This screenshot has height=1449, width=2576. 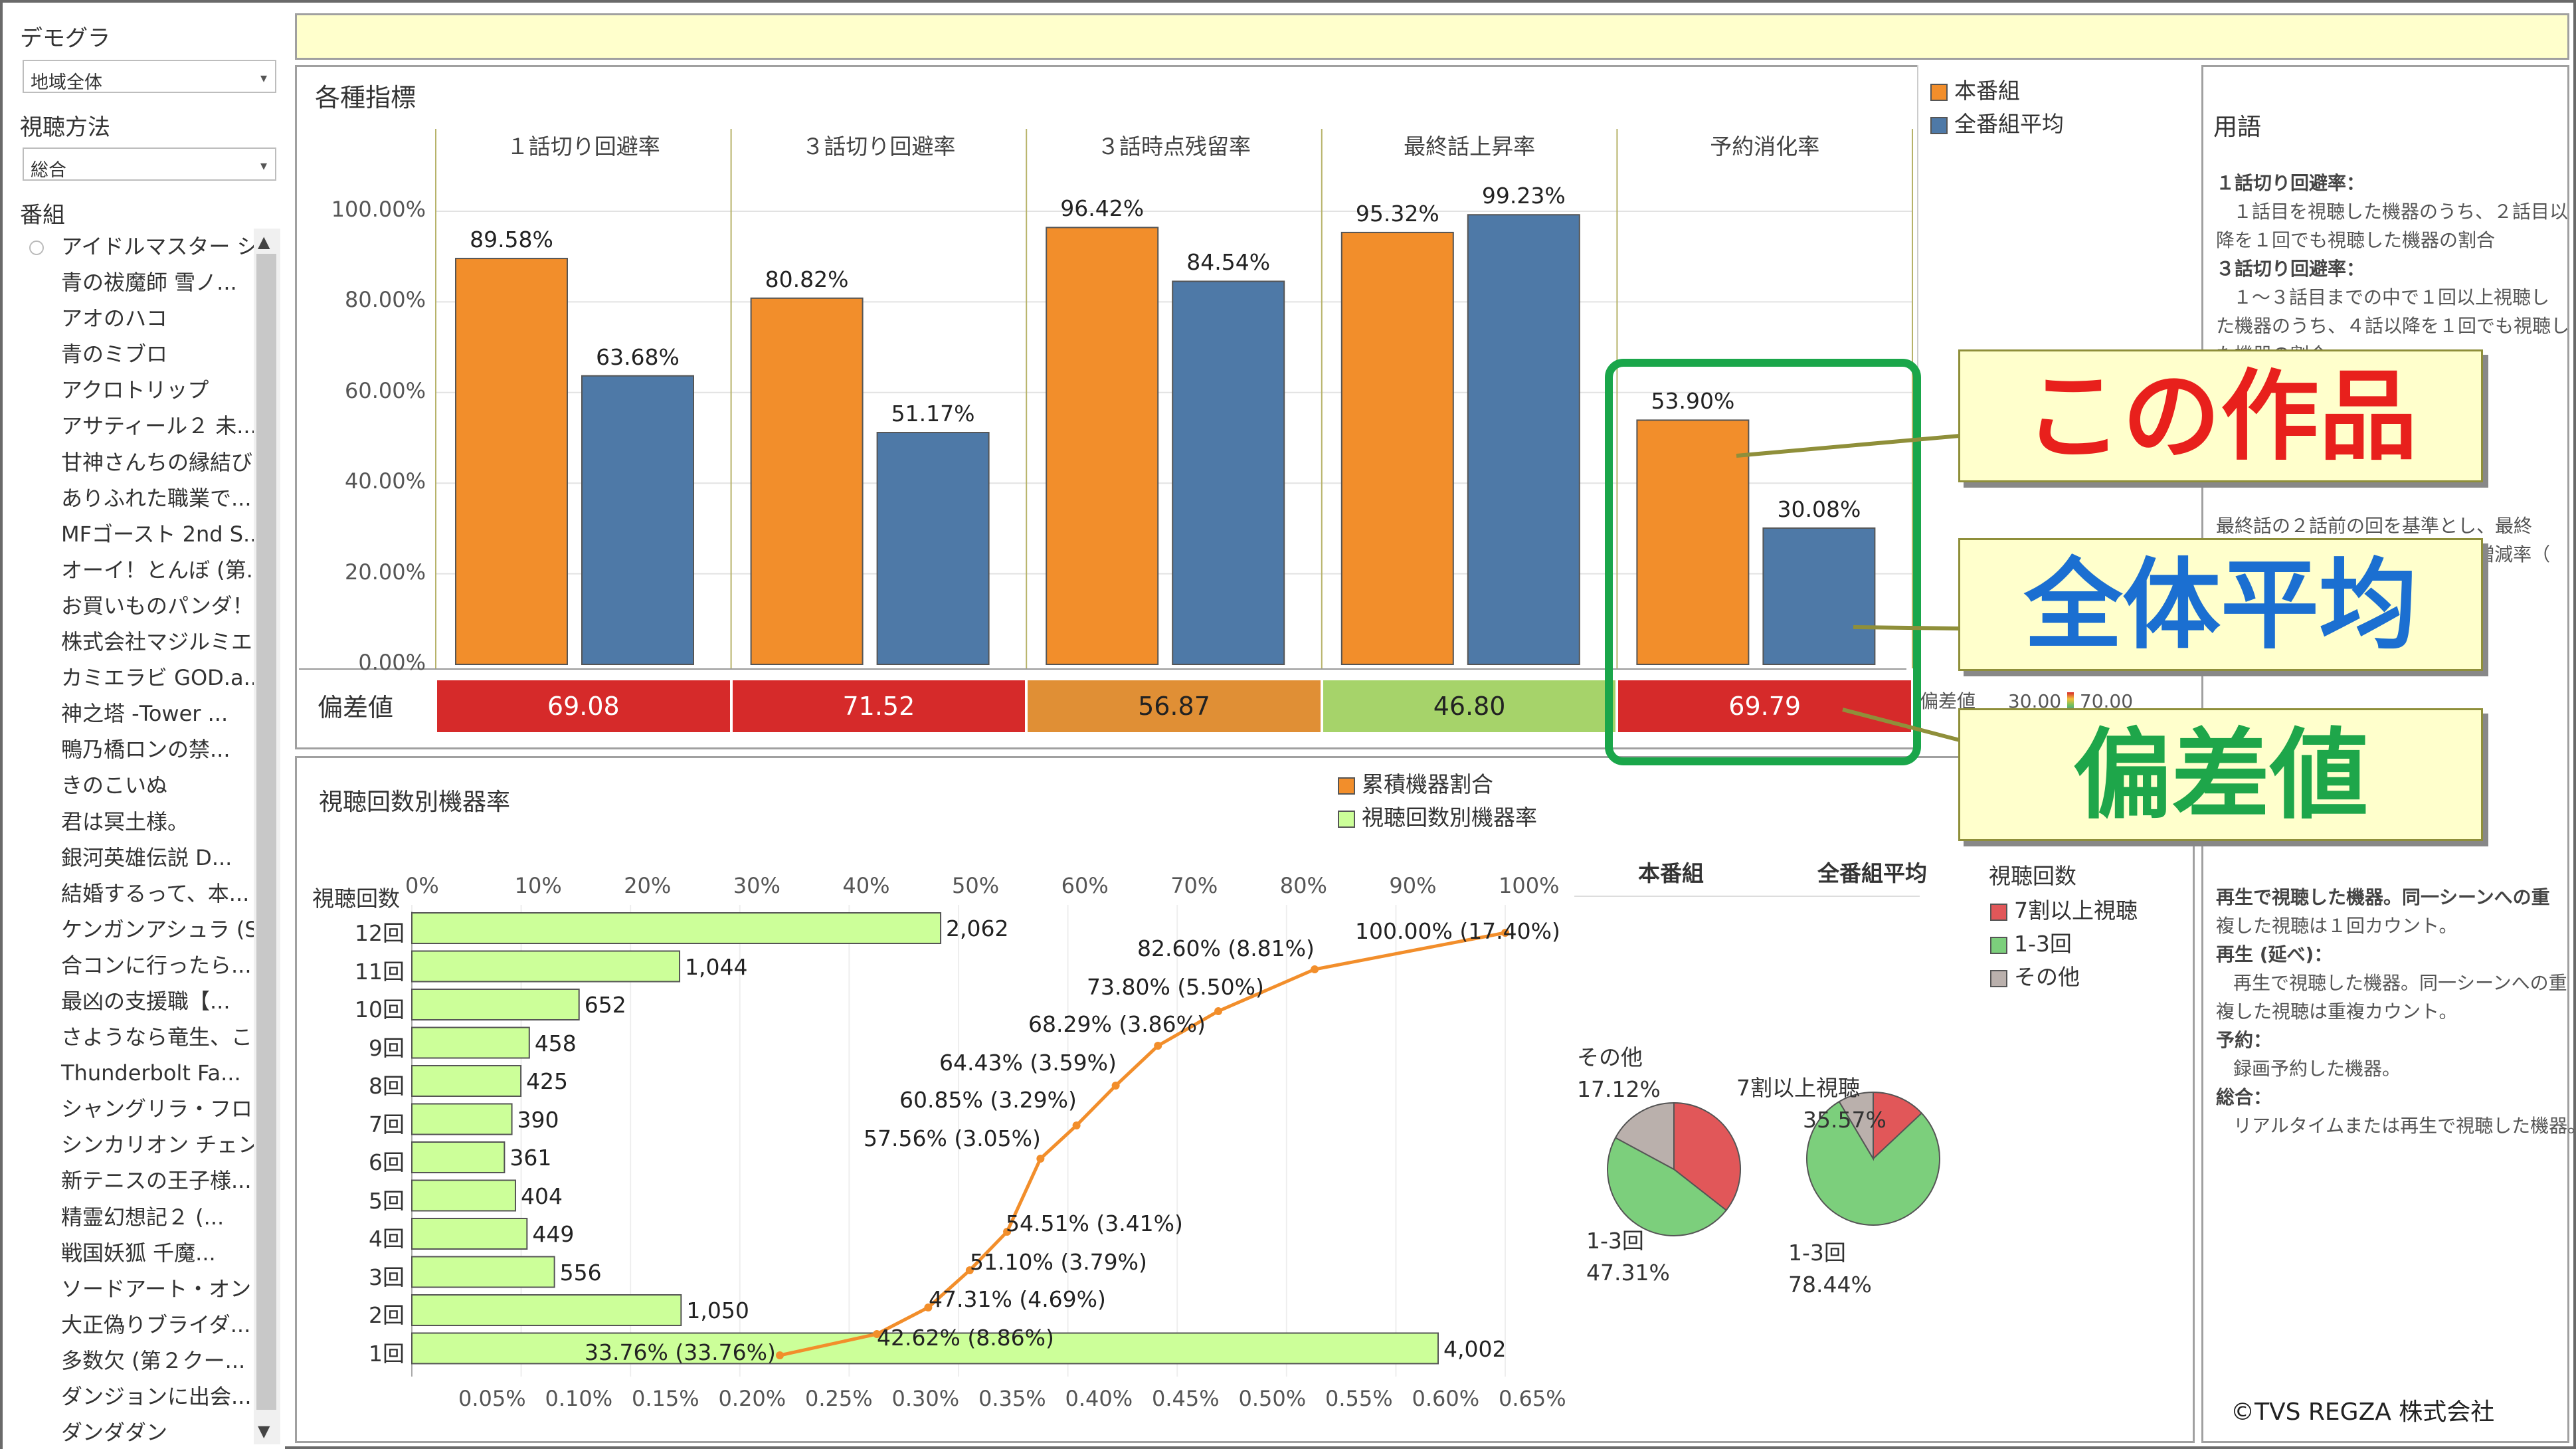 What do you see at coordinates (139, 354) in the screenshot?
I see `program-item: 青のミブロ` at bounding box center [139, 354].